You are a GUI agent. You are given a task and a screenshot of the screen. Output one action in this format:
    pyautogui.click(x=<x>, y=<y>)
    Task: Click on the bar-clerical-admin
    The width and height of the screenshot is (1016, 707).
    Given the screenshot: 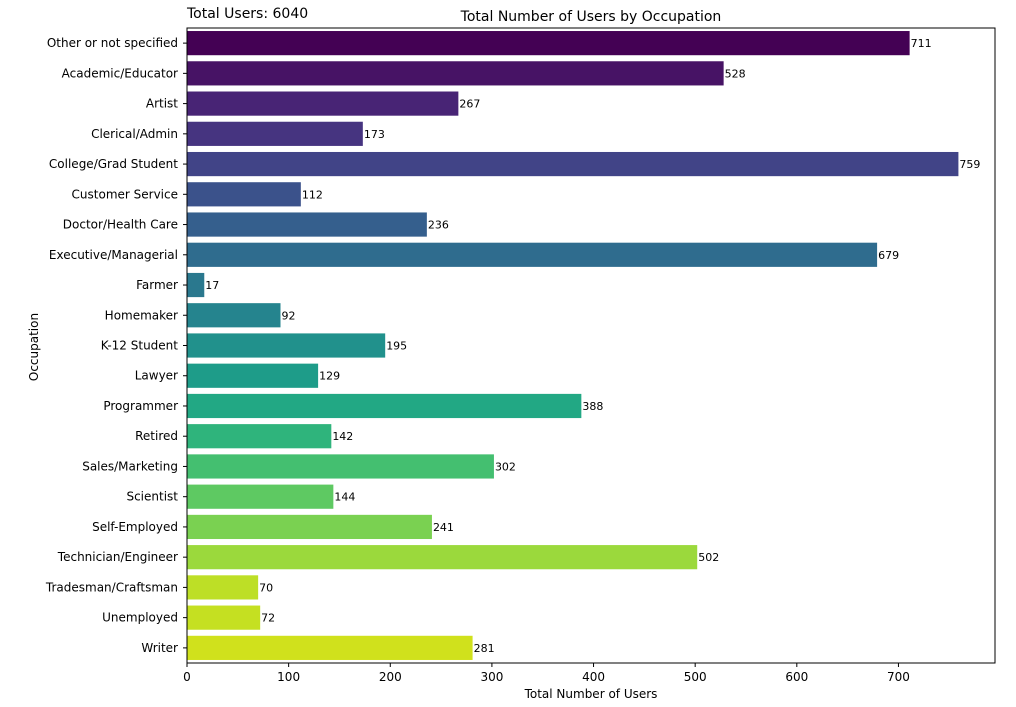 What is the action you would take?
    pyautogui.click(x=275, y=133)
    